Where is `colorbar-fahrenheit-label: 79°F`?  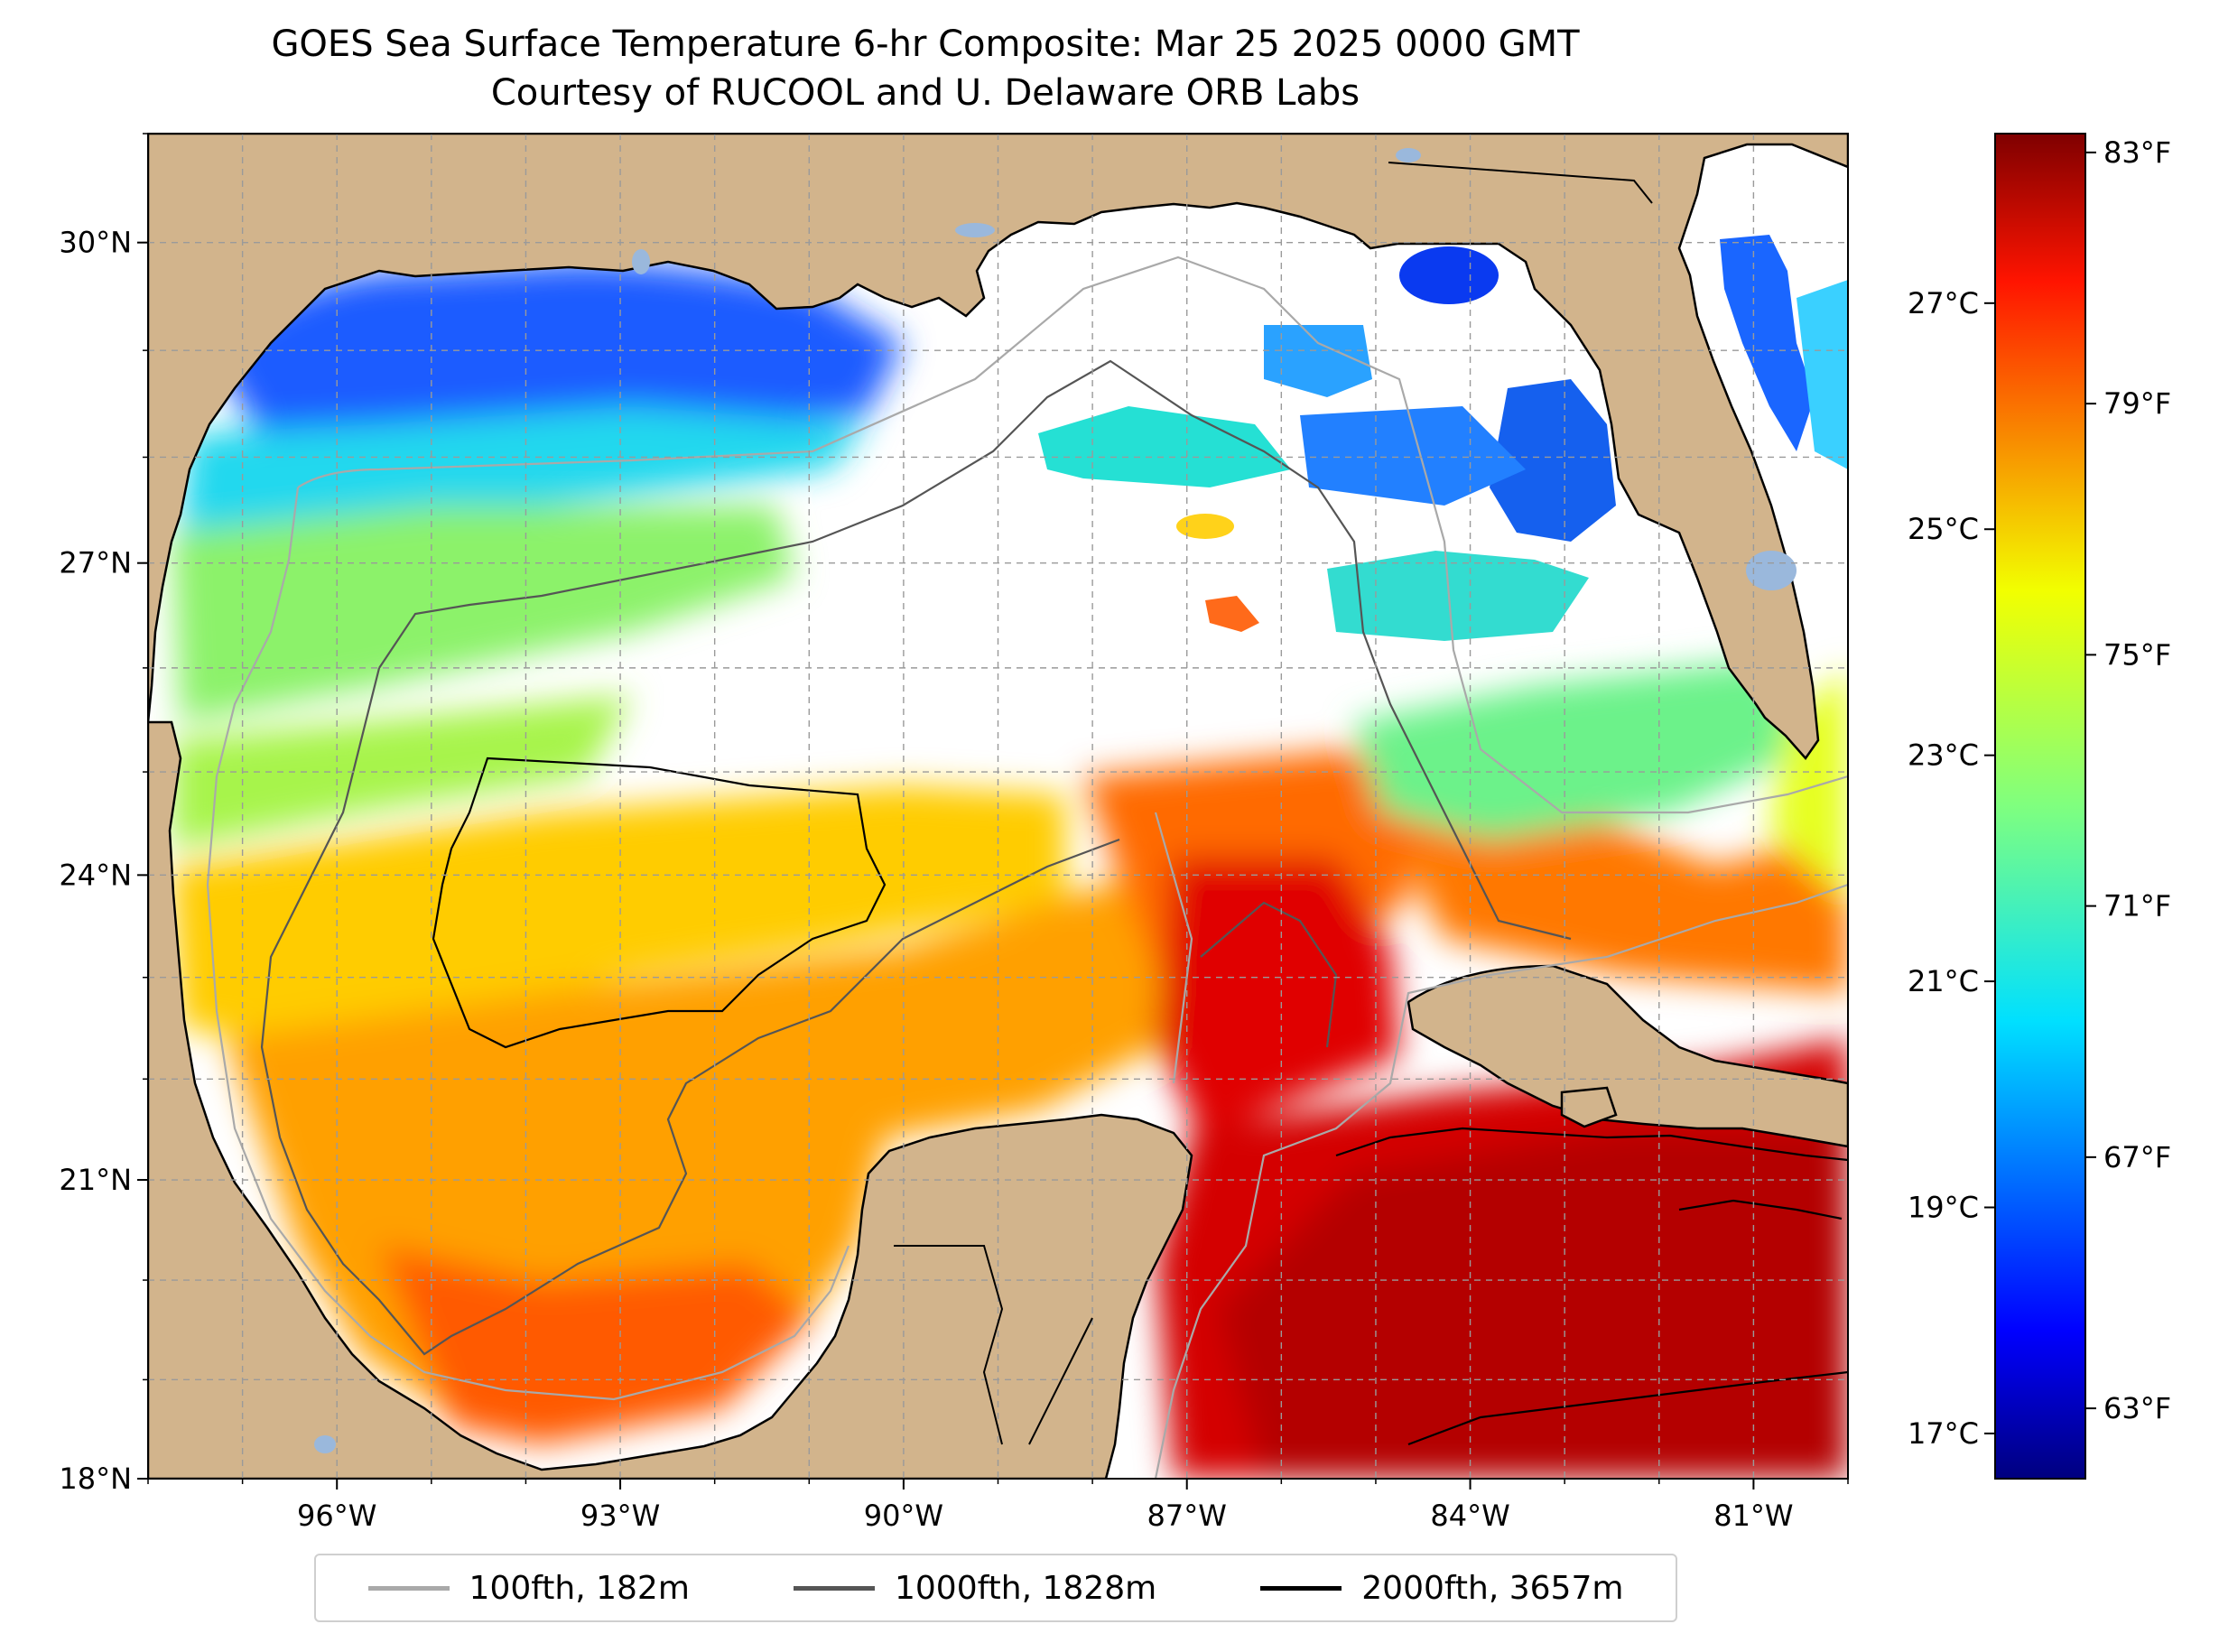
colorbar-fahrenheit-label: 79°F is located at coordinates (2137, 403).